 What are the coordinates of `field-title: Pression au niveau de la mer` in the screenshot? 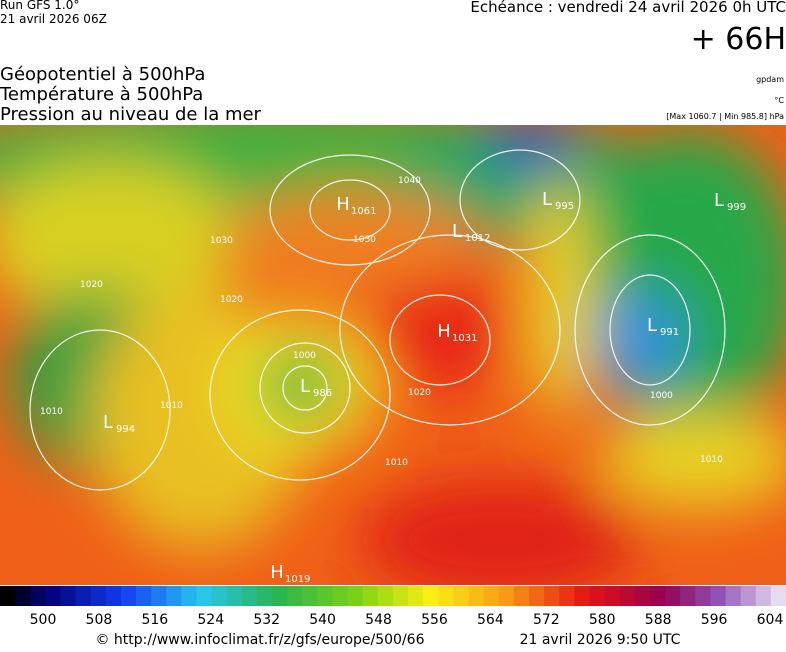 It's located at (131, 114).